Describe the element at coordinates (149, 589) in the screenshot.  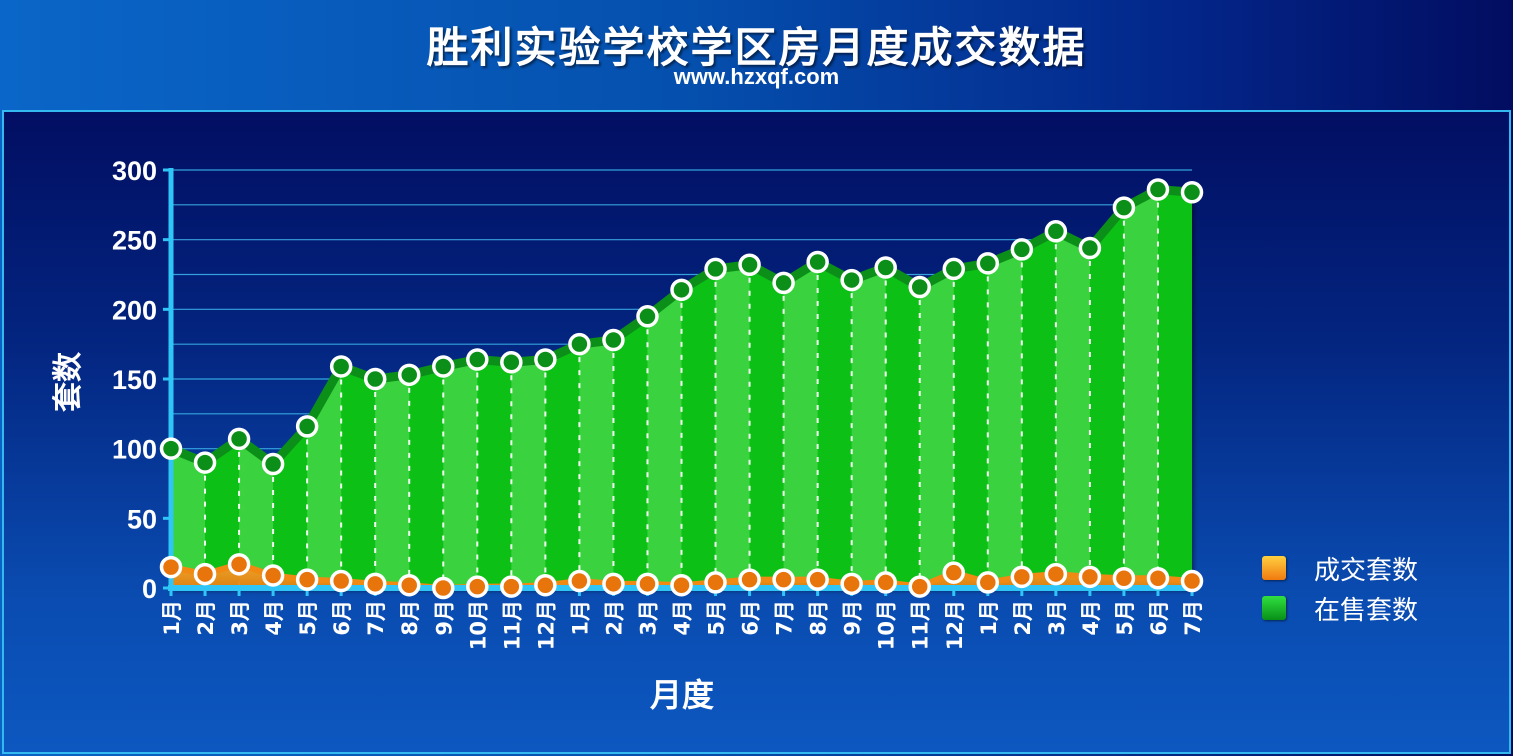
I see `y-tick-label: 0` at that location.